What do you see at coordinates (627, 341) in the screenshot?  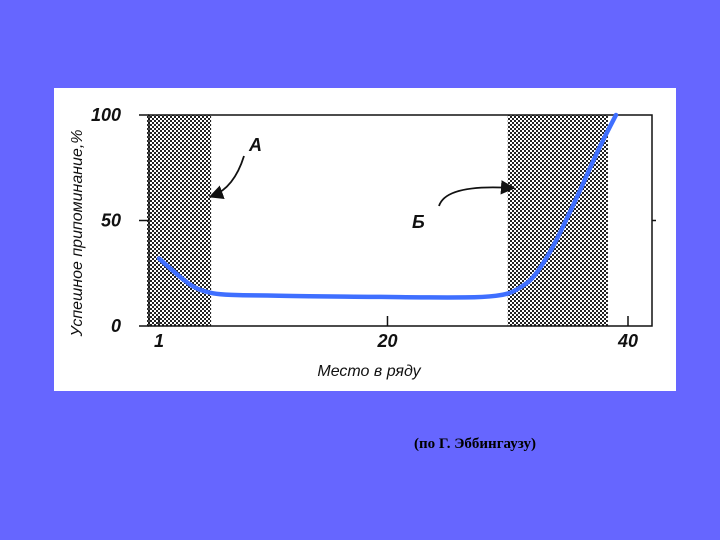 I see `x-tick-label: 40` at bounding box center [627, 341].